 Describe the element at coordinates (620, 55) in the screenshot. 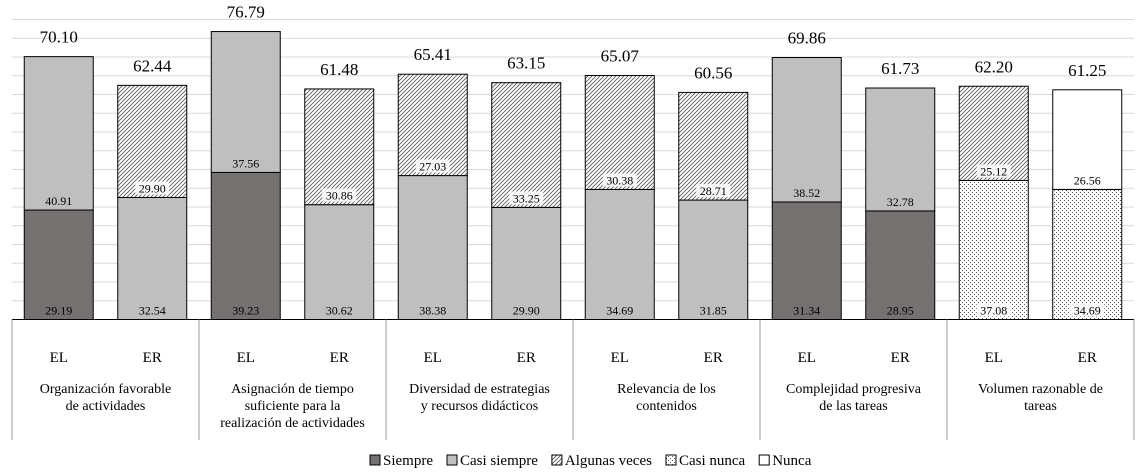

I see `total-label: 65.07` at that location.